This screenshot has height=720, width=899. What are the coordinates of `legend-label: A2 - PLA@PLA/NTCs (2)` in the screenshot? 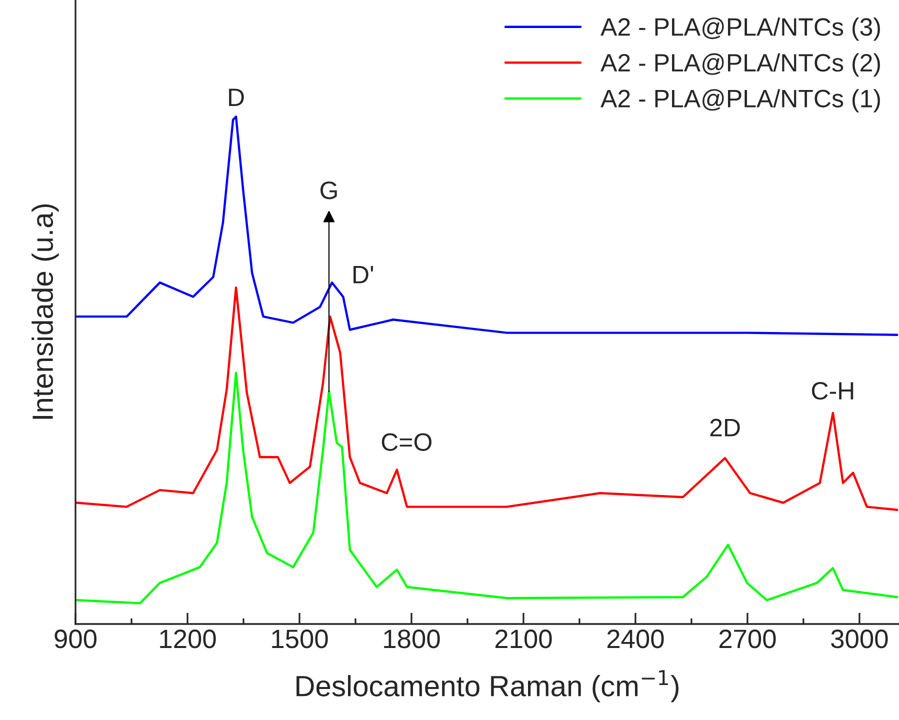 It's located at (740, 65).